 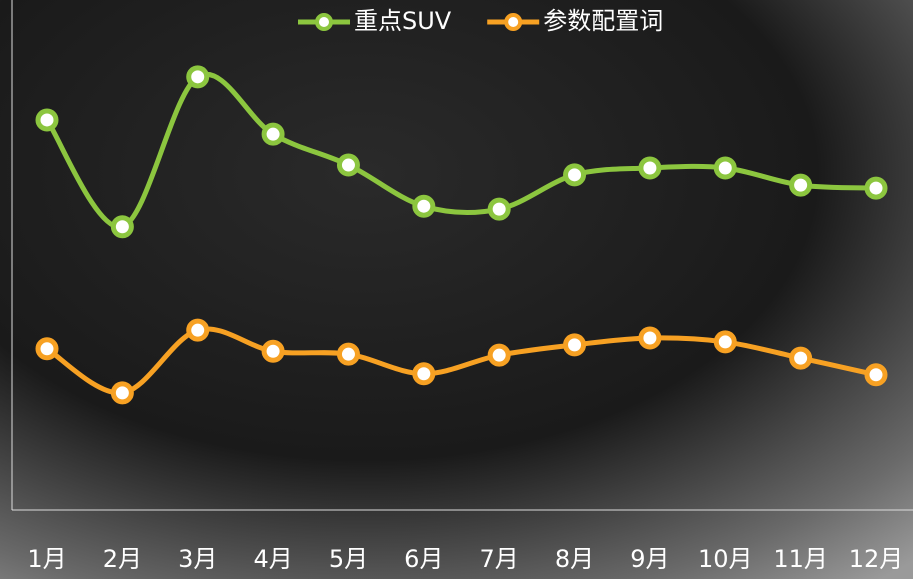 I want to click on x-tick-label: 9月, so click(x=649, y=559).